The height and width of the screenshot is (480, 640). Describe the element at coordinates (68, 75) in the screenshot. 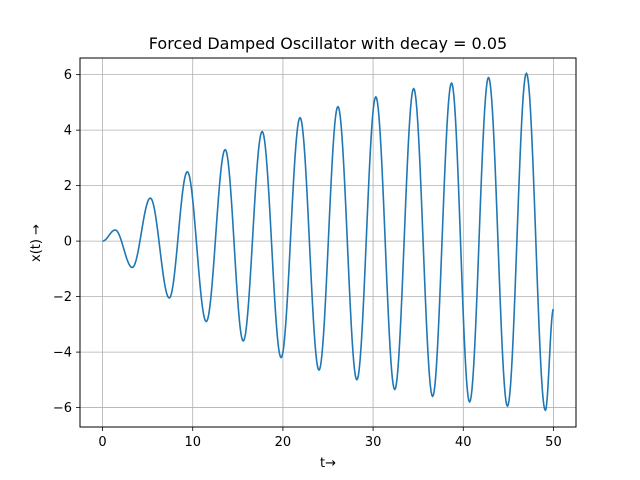

I see `y-tick-label: 6` at that location.